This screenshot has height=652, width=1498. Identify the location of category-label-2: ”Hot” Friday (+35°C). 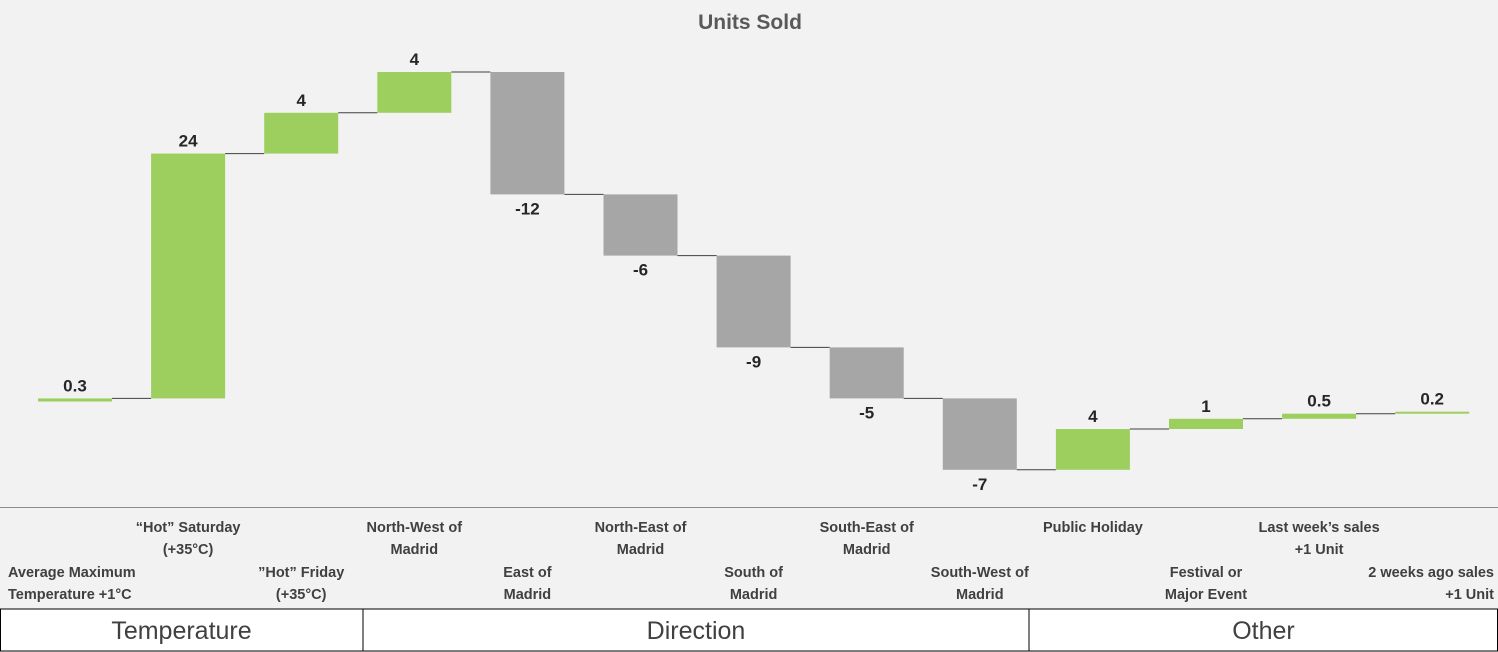
(301, 584).